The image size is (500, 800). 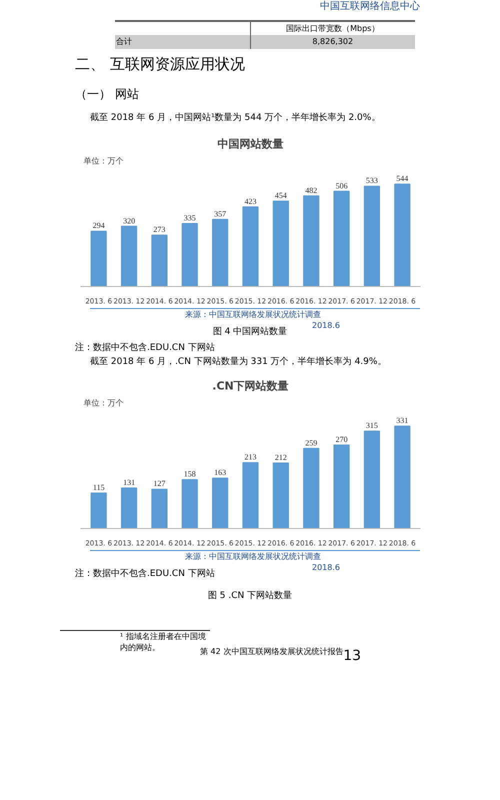 What do you see at coordinates (250, 457) in the screenshot?
I see `data-label: 213` at bounding box center [250, 457].